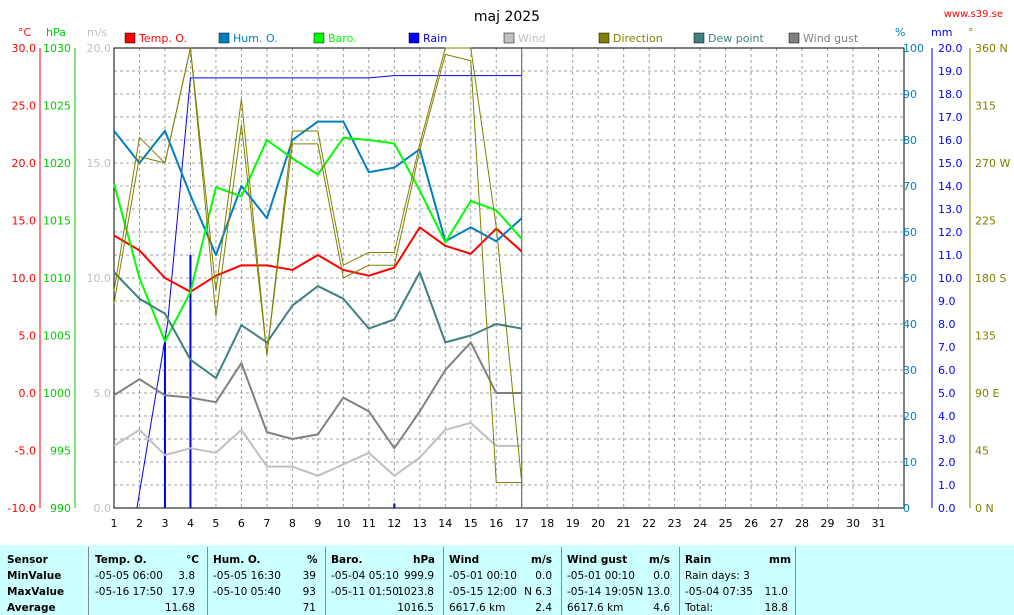  Describe the element at coordinates (598, 523) in the screenshot. I see `x-axis-tick: 20` at that location.